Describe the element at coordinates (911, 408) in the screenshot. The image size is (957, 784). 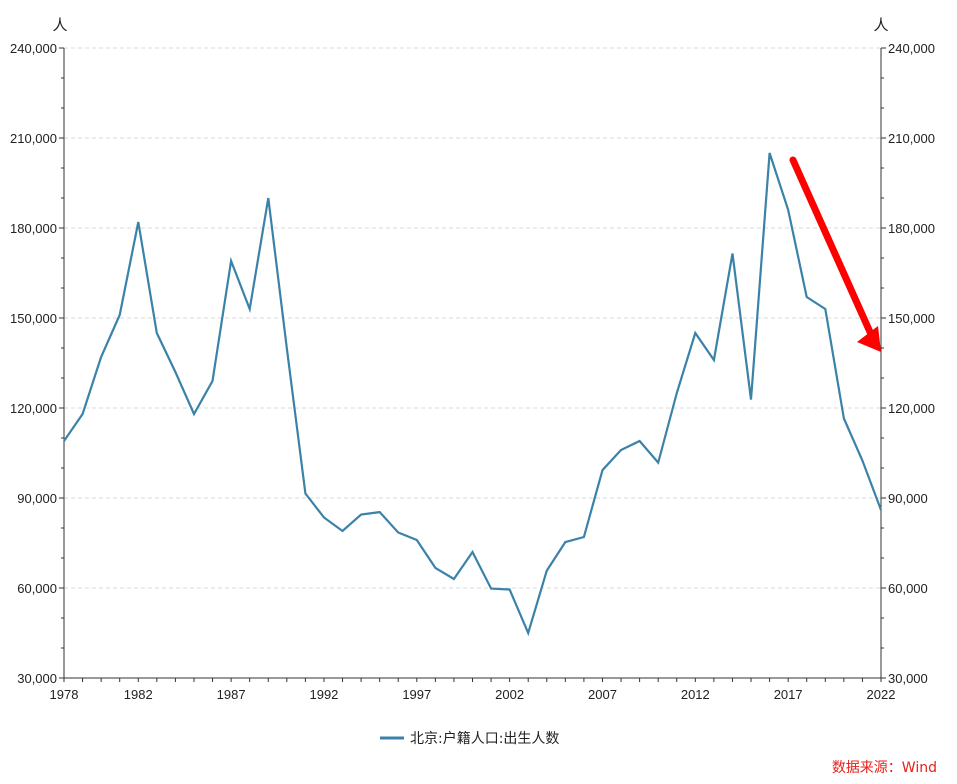
I see `right-y-tick-label: 120,000` at that location.